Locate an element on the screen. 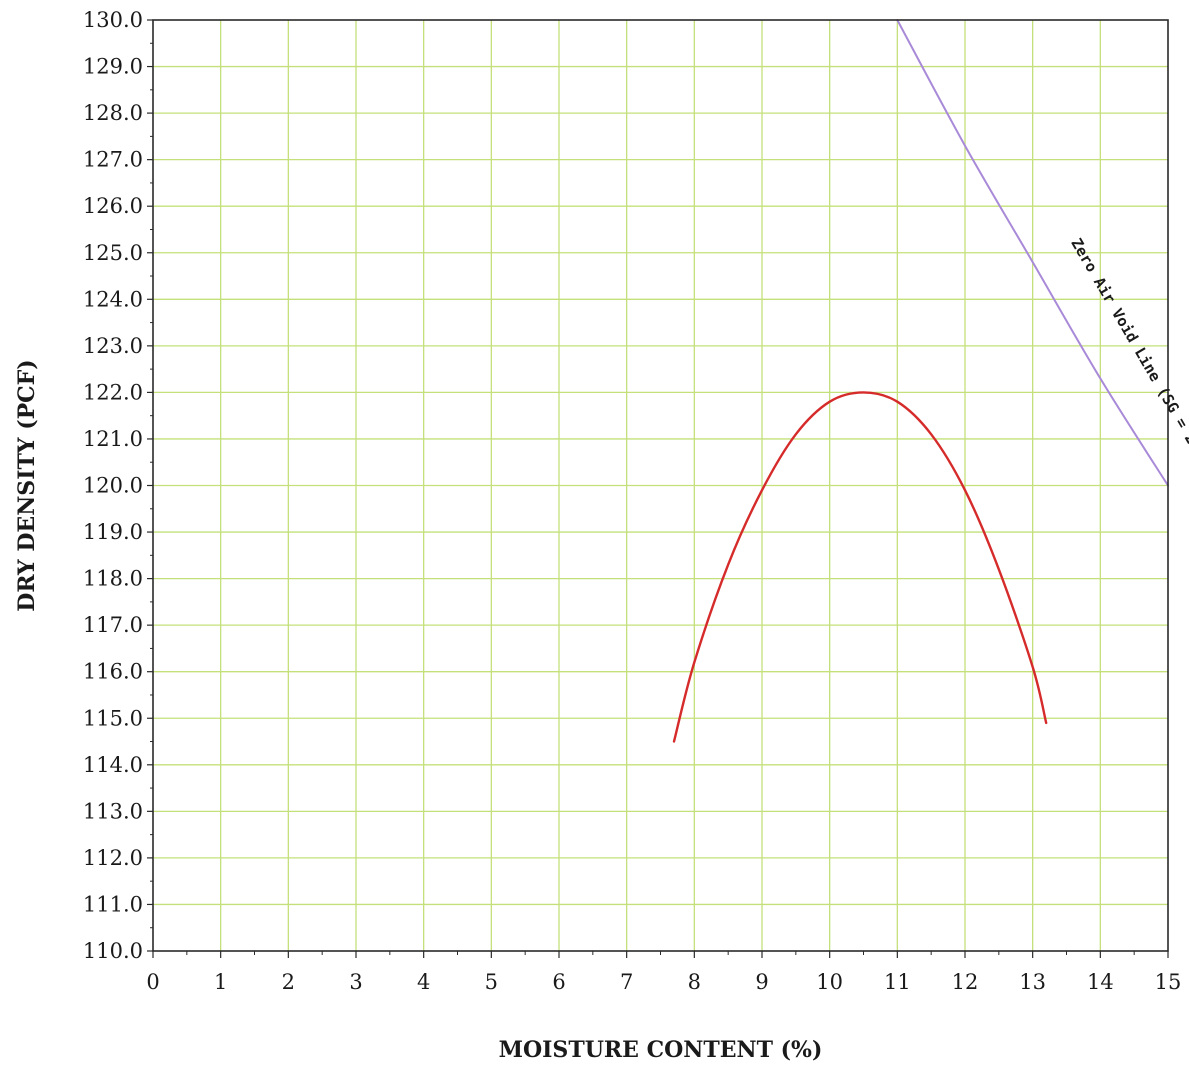 Image resolution: width=1189 pixels, height=1069 pixels. x-tick-label-2: 2 is located at coordinates (288, 982).